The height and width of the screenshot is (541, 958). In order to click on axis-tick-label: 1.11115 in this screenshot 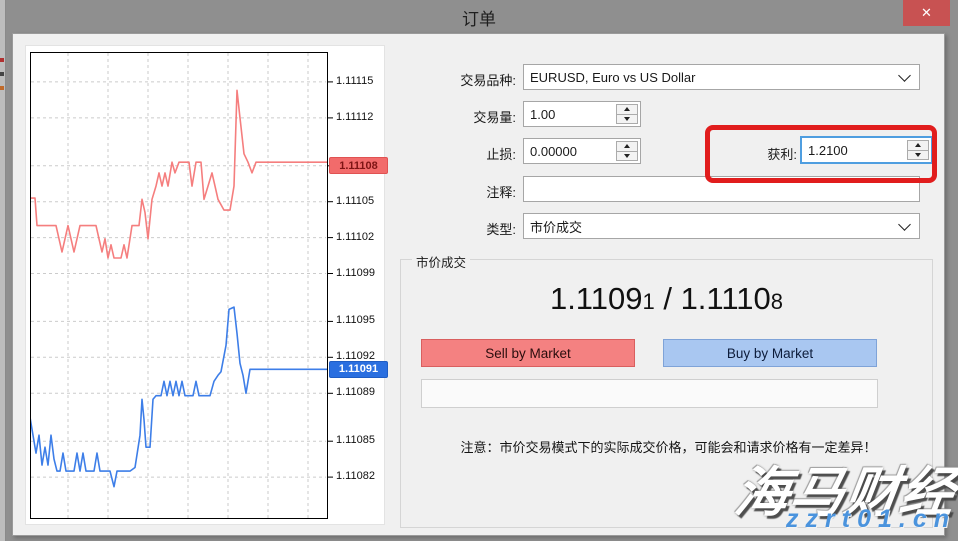, I will do `click(355, 80)`.